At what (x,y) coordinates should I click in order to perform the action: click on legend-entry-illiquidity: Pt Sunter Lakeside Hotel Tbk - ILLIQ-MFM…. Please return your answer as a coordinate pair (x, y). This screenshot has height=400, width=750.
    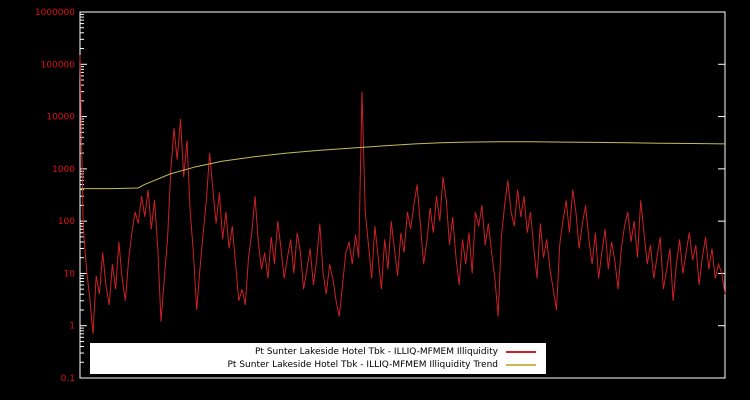
    Looking at the image, I should click on (318, 352).